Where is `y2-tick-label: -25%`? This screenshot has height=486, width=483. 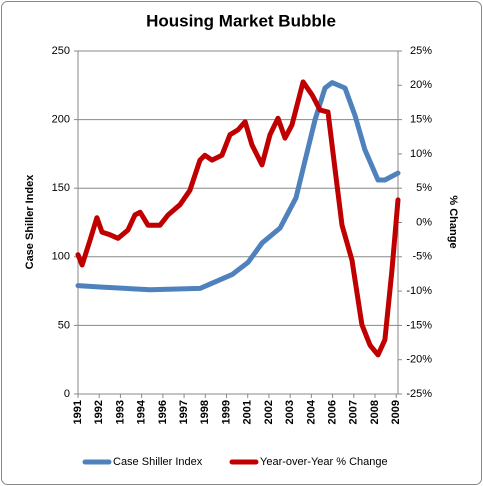
y2-tick-label: -25% is located at coordinates (419, 394).